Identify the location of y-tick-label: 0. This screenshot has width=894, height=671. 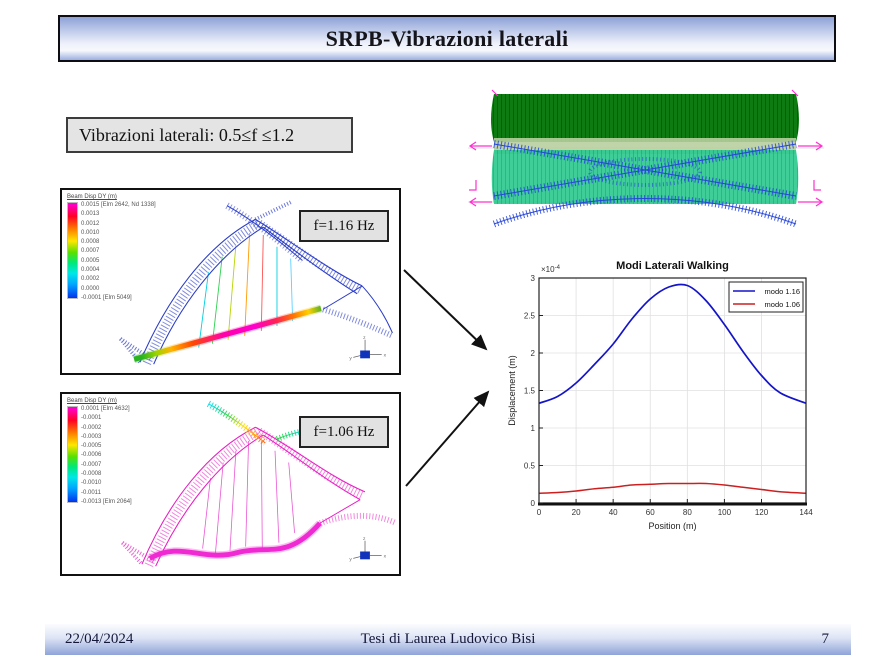
(533, 503).